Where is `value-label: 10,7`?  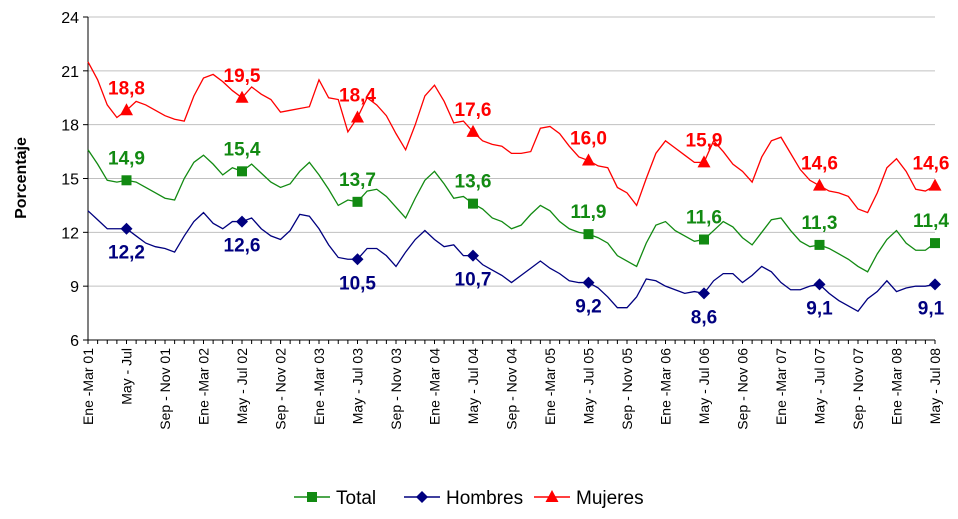
value-label: 10,7 is located at coordinates (473, 280).